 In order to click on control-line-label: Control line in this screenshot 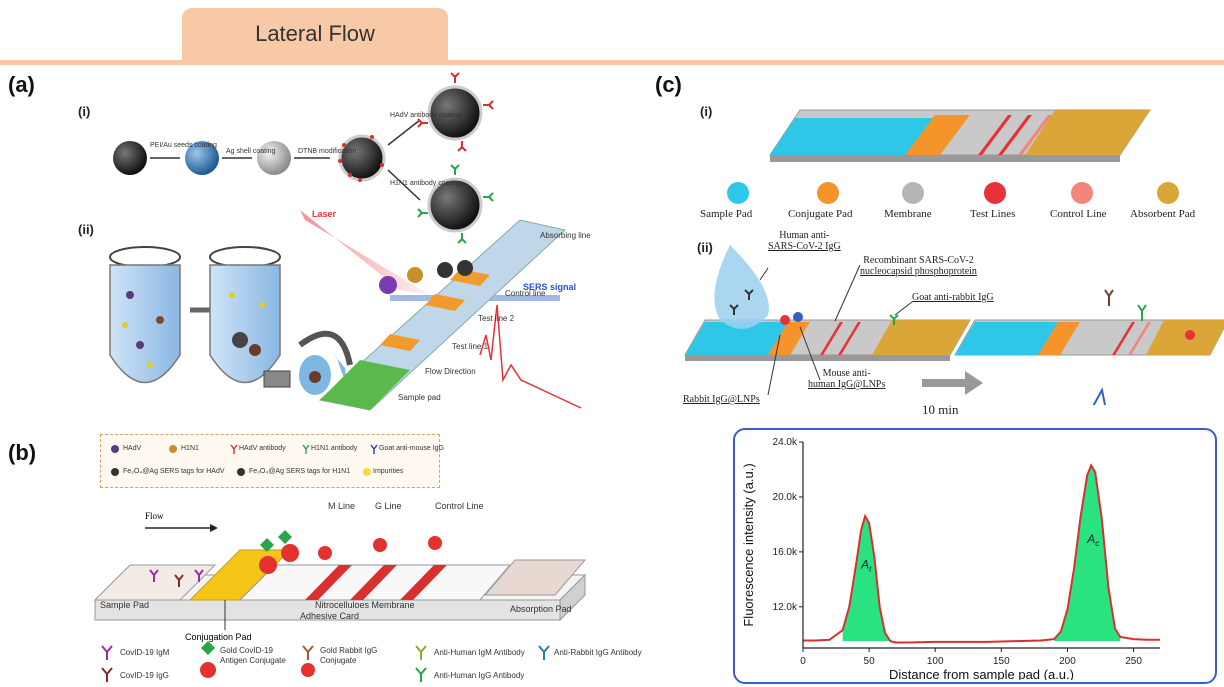, I will do `click(525, 293)`.